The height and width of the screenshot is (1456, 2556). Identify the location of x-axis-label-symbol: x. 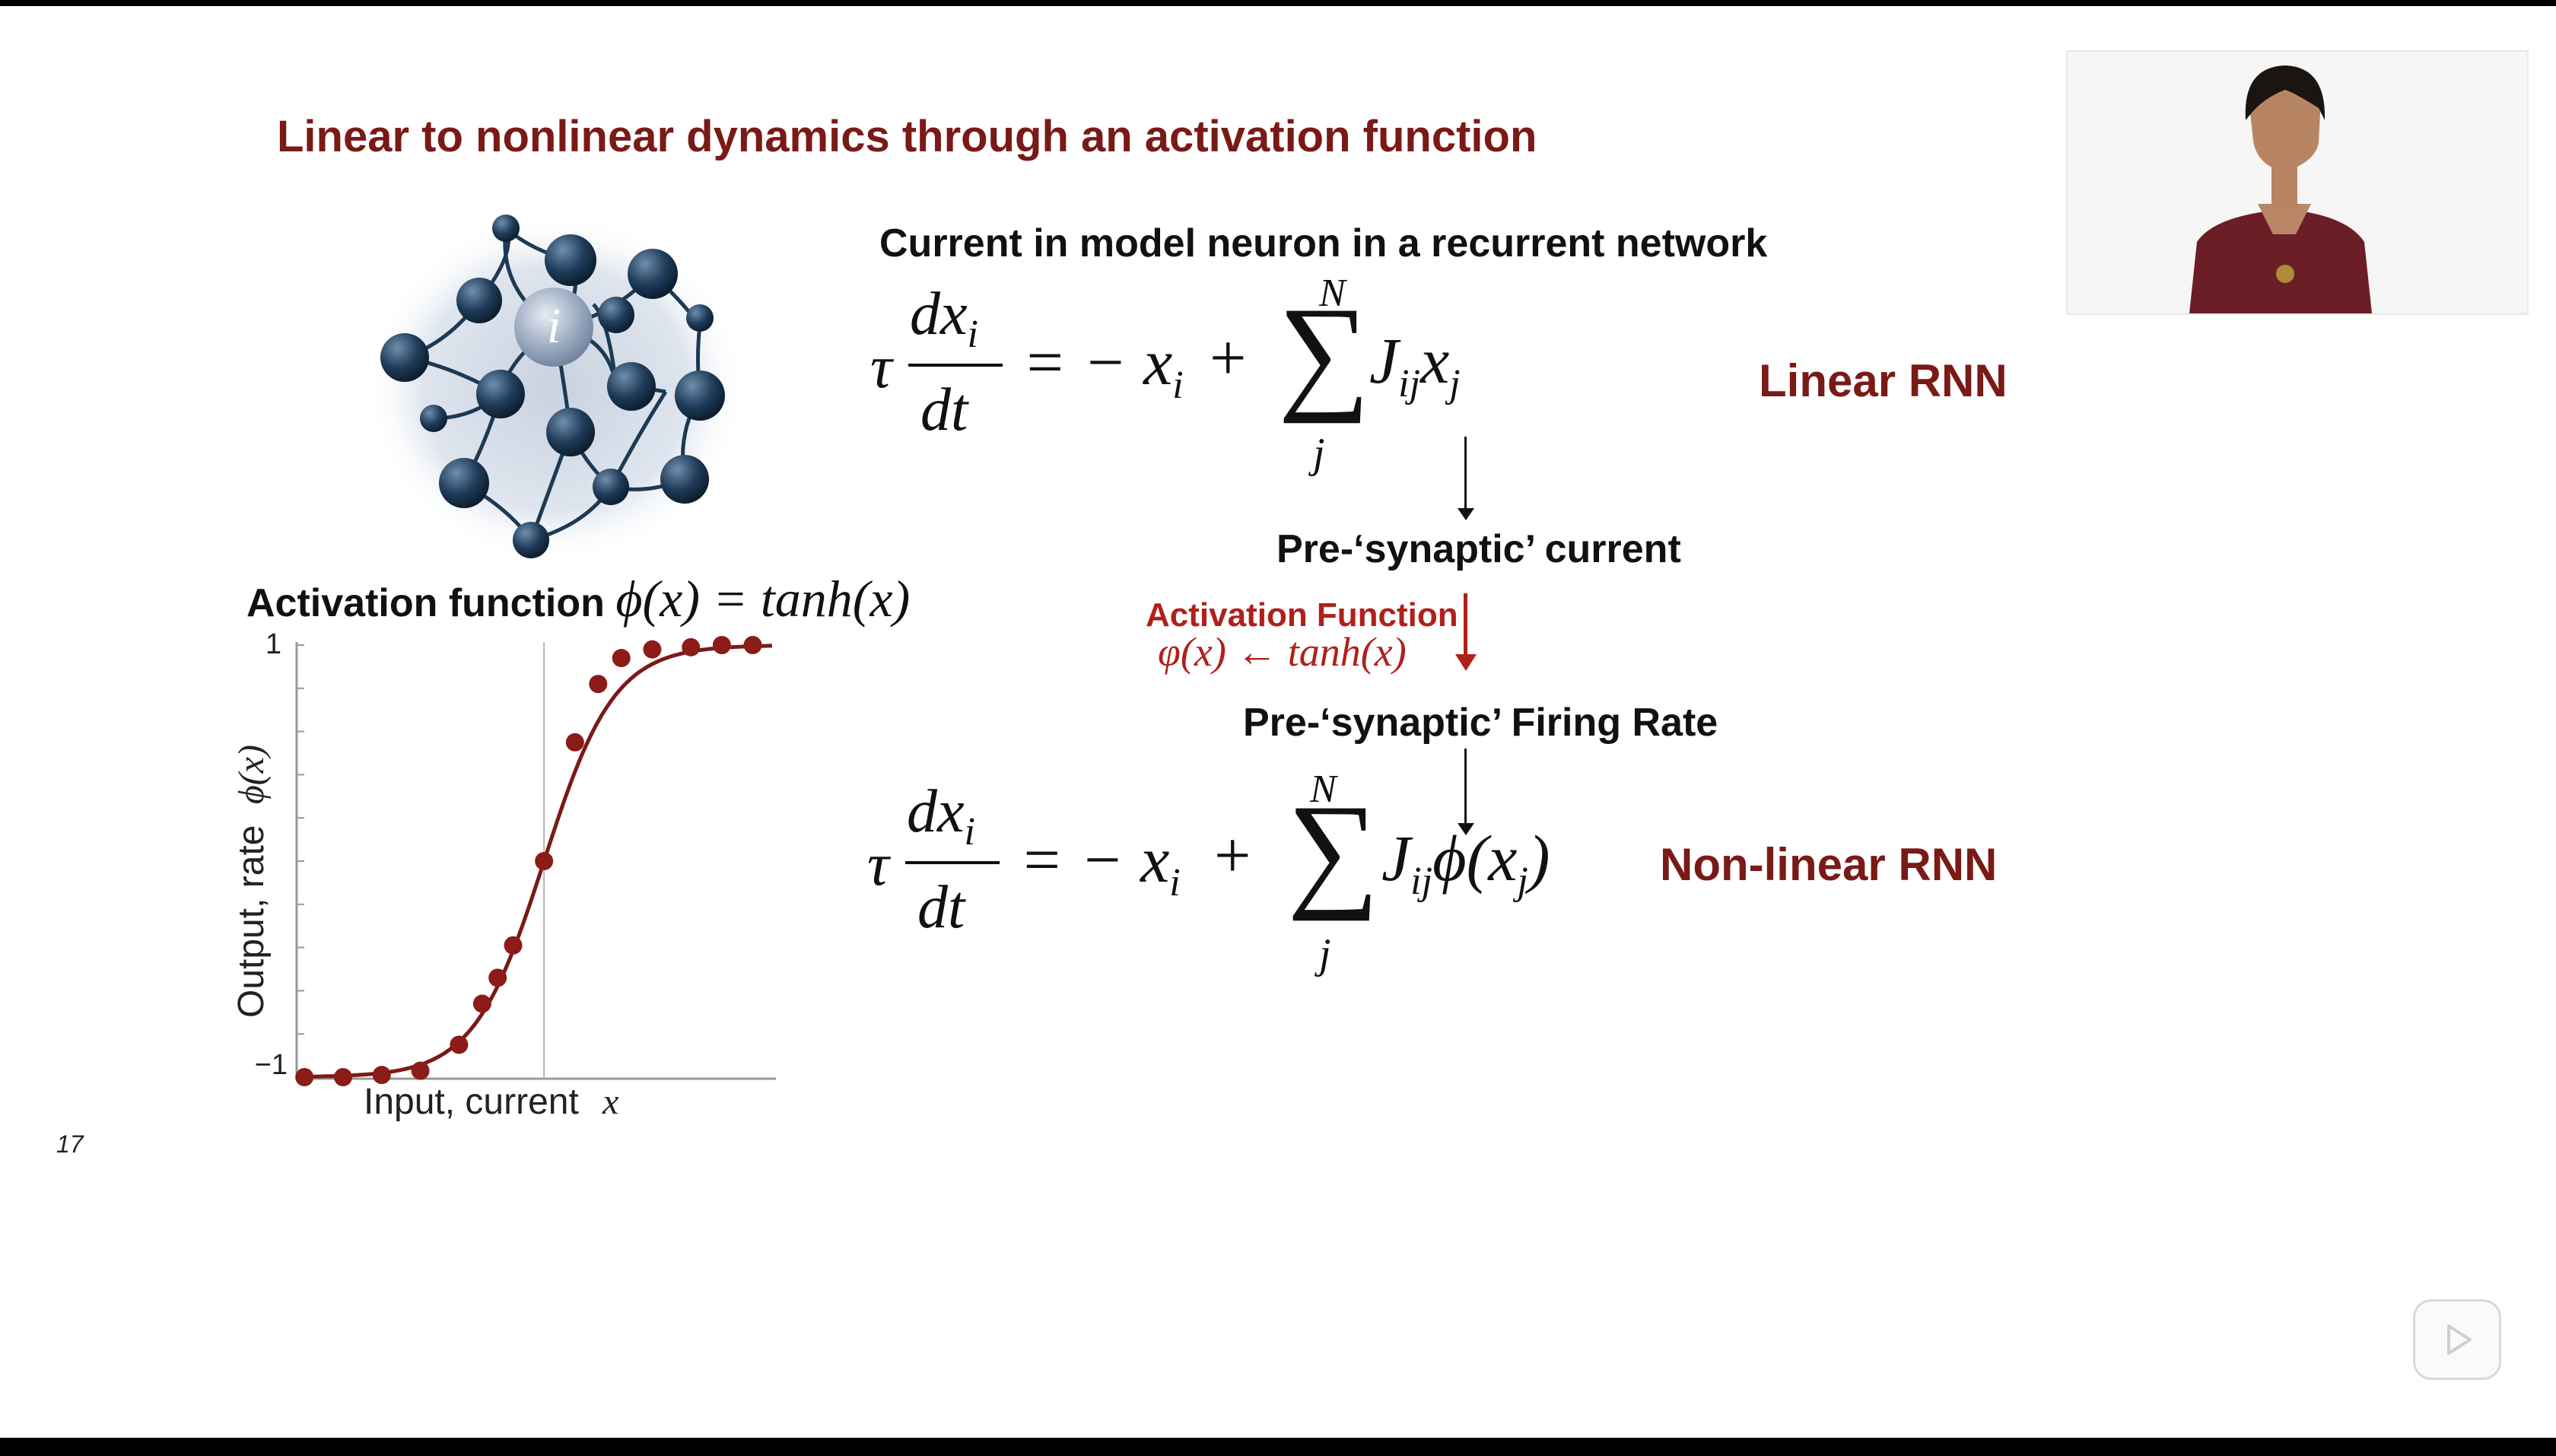
(610, 1102).